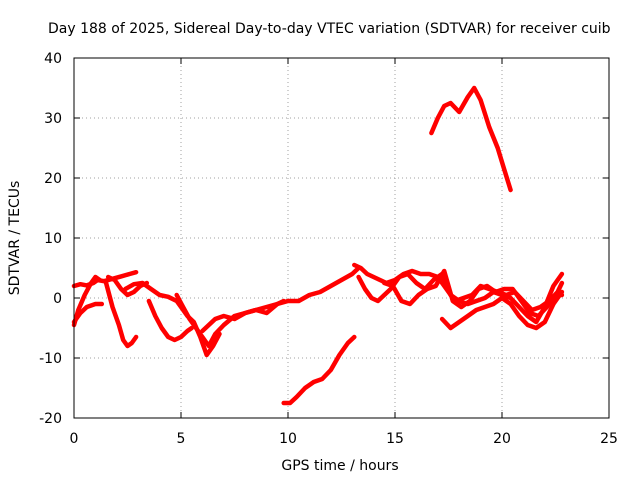 This screenshot has height=480, width=640. What do you see at coordinates (53, 119) in the screenshot?
I see `y-tick-label: 30` at bounding box center [53, 119].